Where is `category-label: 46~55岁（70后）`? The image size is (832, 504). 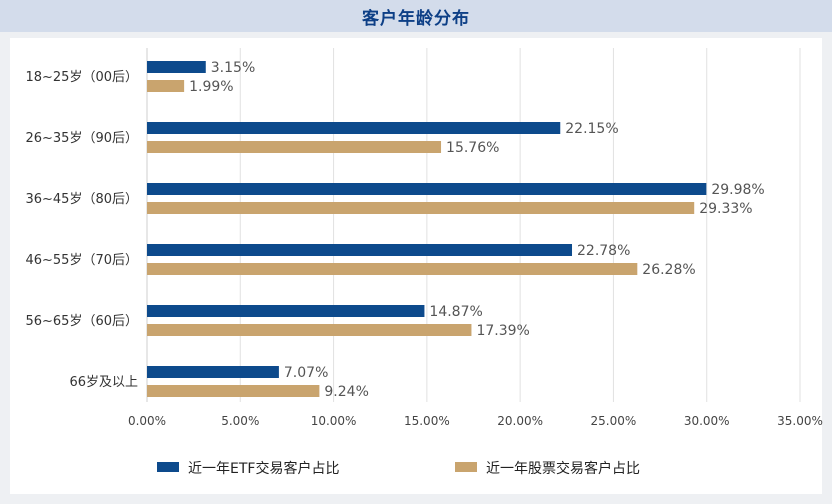 category-label: 46~55岁（70后） is located at coordinates (81, 260).